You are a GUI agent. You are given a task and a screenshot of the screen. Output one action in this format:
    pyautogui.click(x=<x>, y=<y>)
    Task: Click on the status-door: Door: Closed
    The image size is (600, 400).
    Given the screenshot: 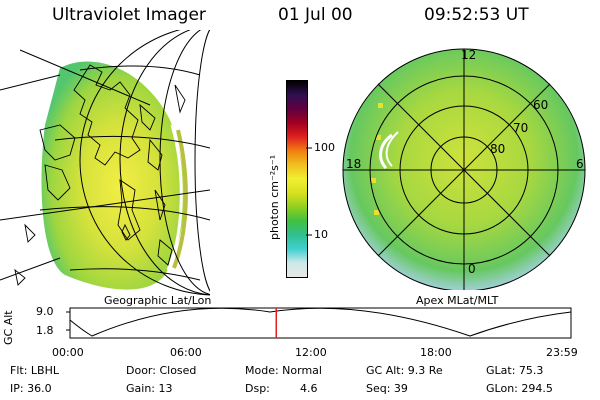 What is the action you would take?
    pyautogui.click(x=161, y=370)
    